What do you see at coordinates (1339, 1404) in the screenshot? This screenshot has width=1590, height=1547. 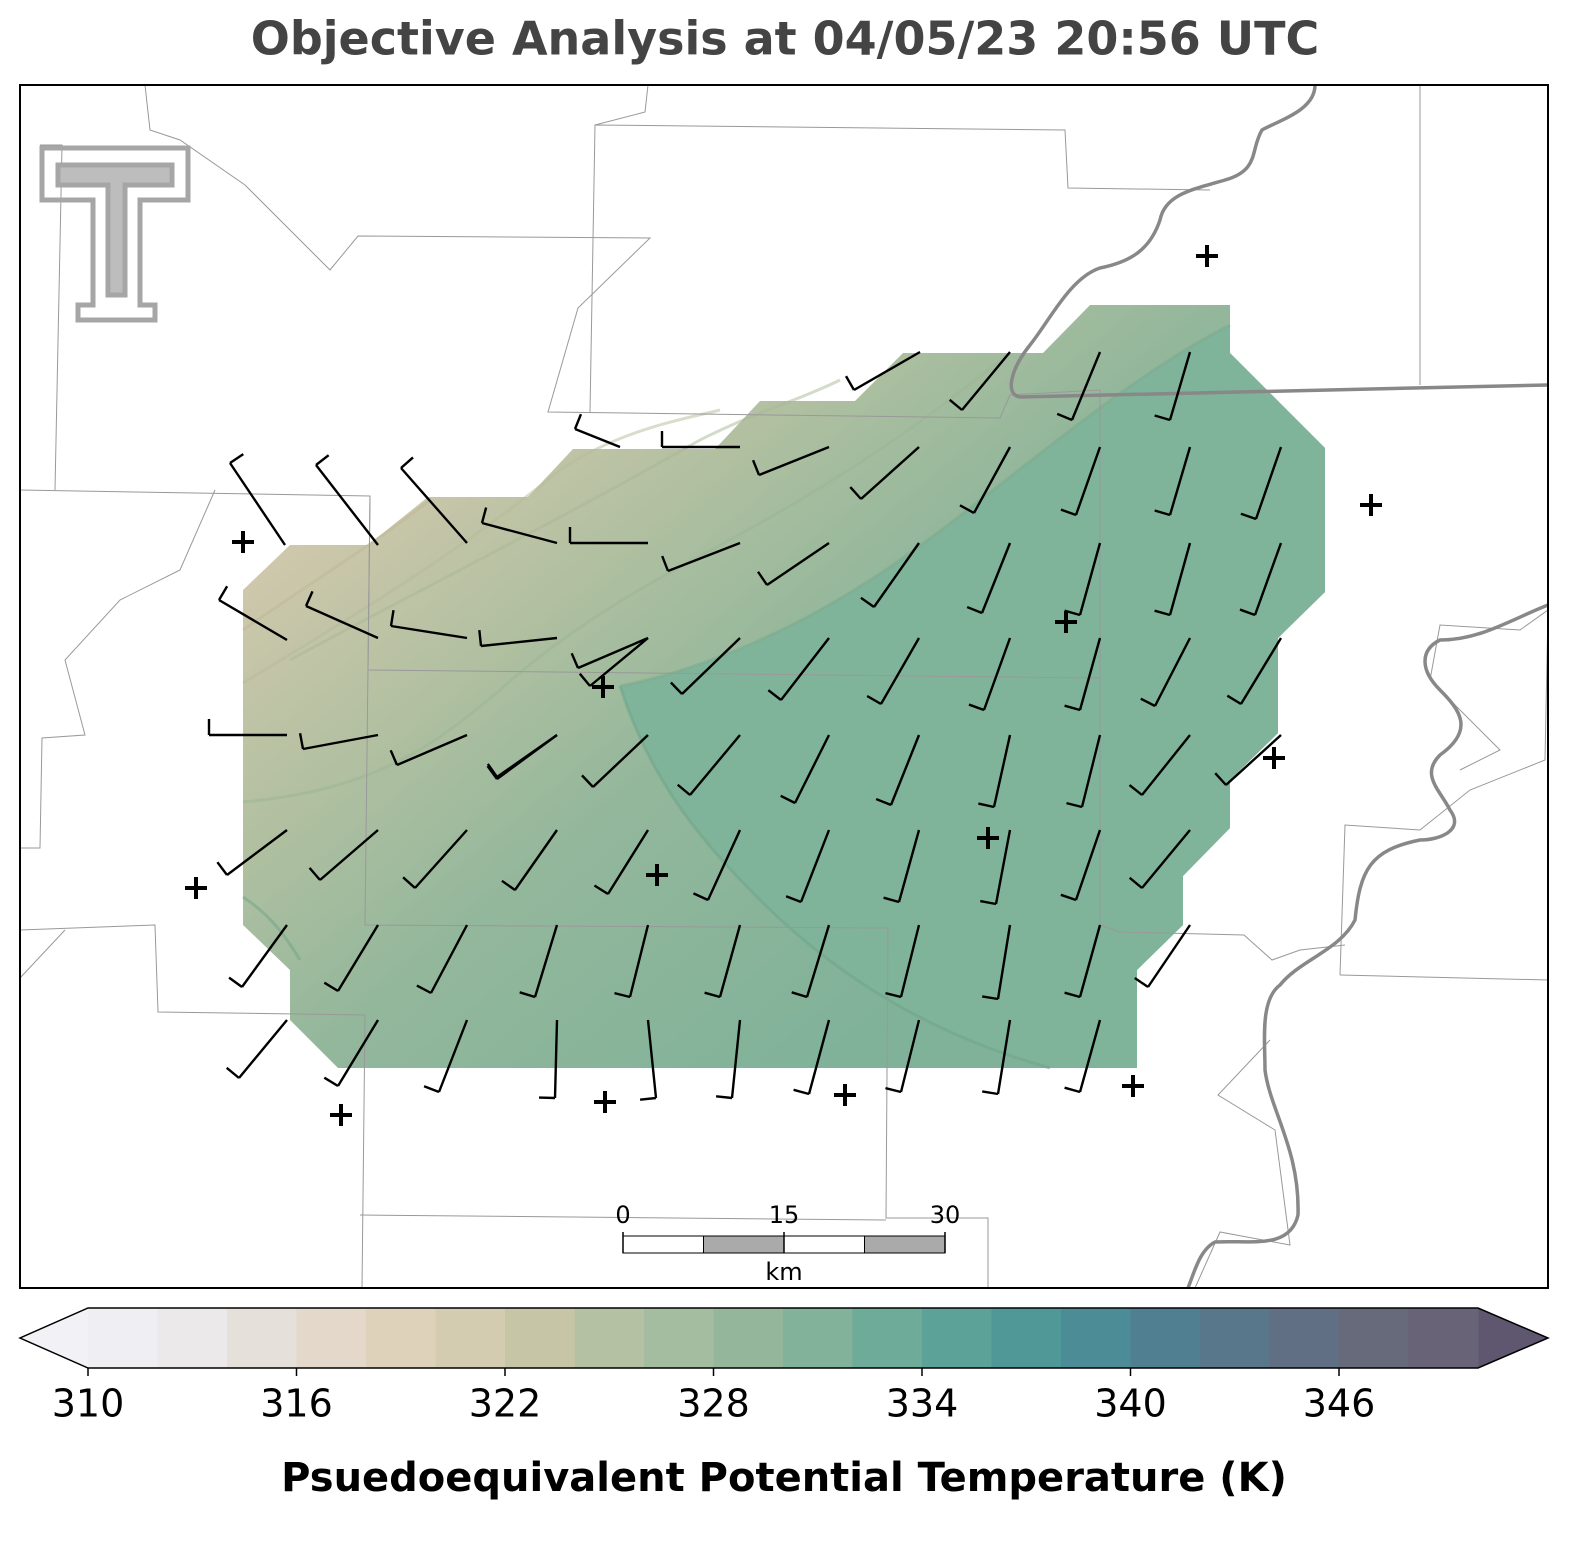 I see `colorbar-tick-label: 346` at bounding box center [1339, 1404].